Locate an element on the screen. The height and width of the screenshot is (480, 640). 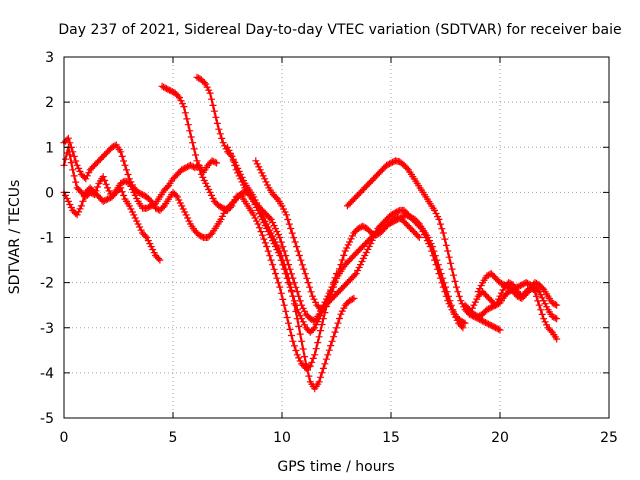
x-tick-label: 15 is located at coordinates (391, 438).